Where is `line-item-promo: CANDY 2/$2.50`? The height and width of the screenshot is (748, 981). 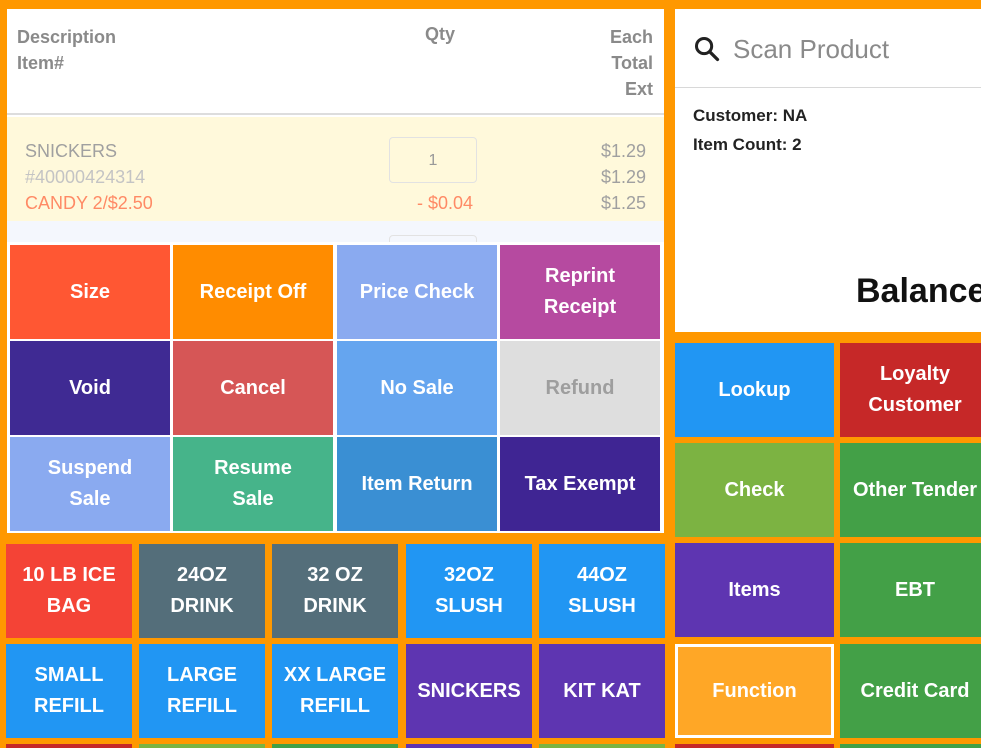 line-item-promo: CANDY 2/$2.50 is located at coordinates (89, 203).